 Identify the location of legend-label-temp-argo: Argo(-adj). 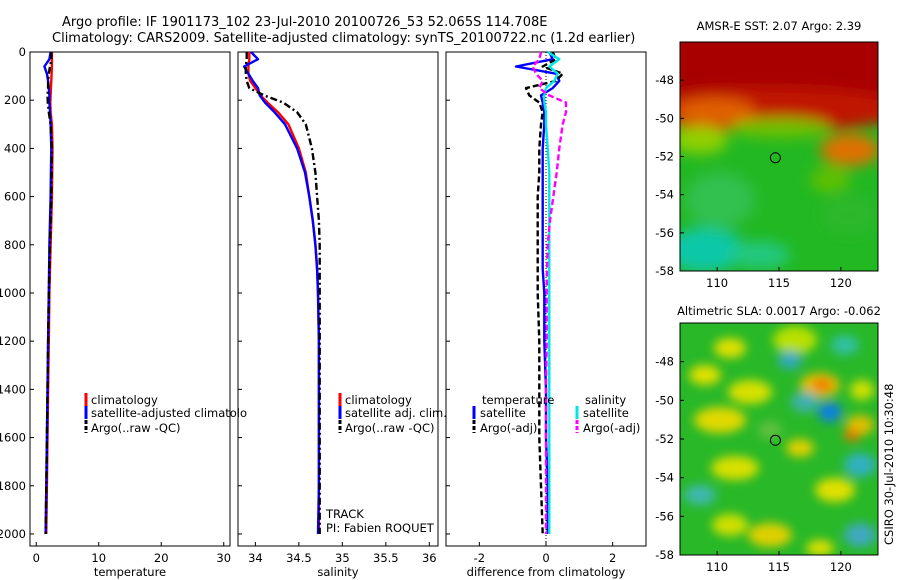
(508, 428).